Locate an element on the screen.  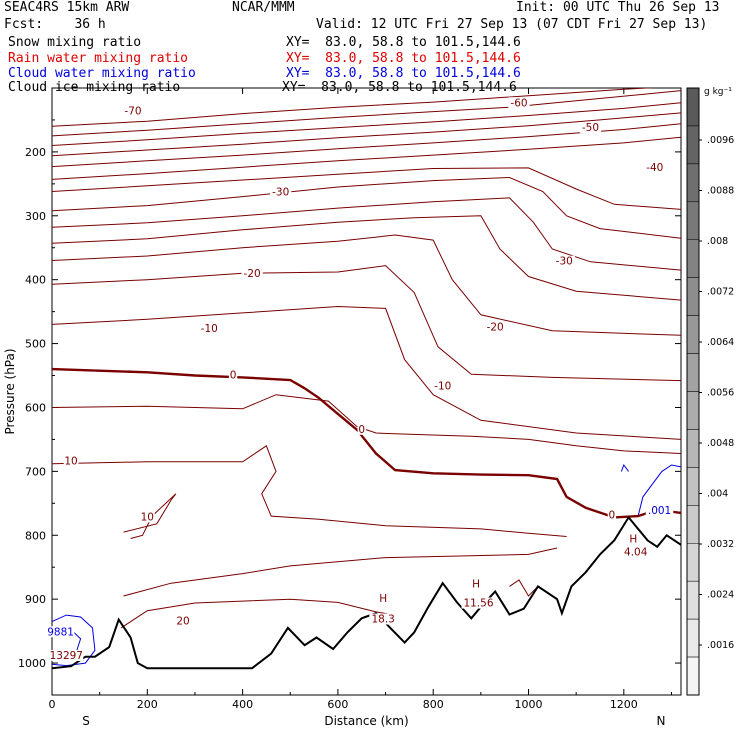
y-tick-label: 500 is located at coordinates (35, 344).